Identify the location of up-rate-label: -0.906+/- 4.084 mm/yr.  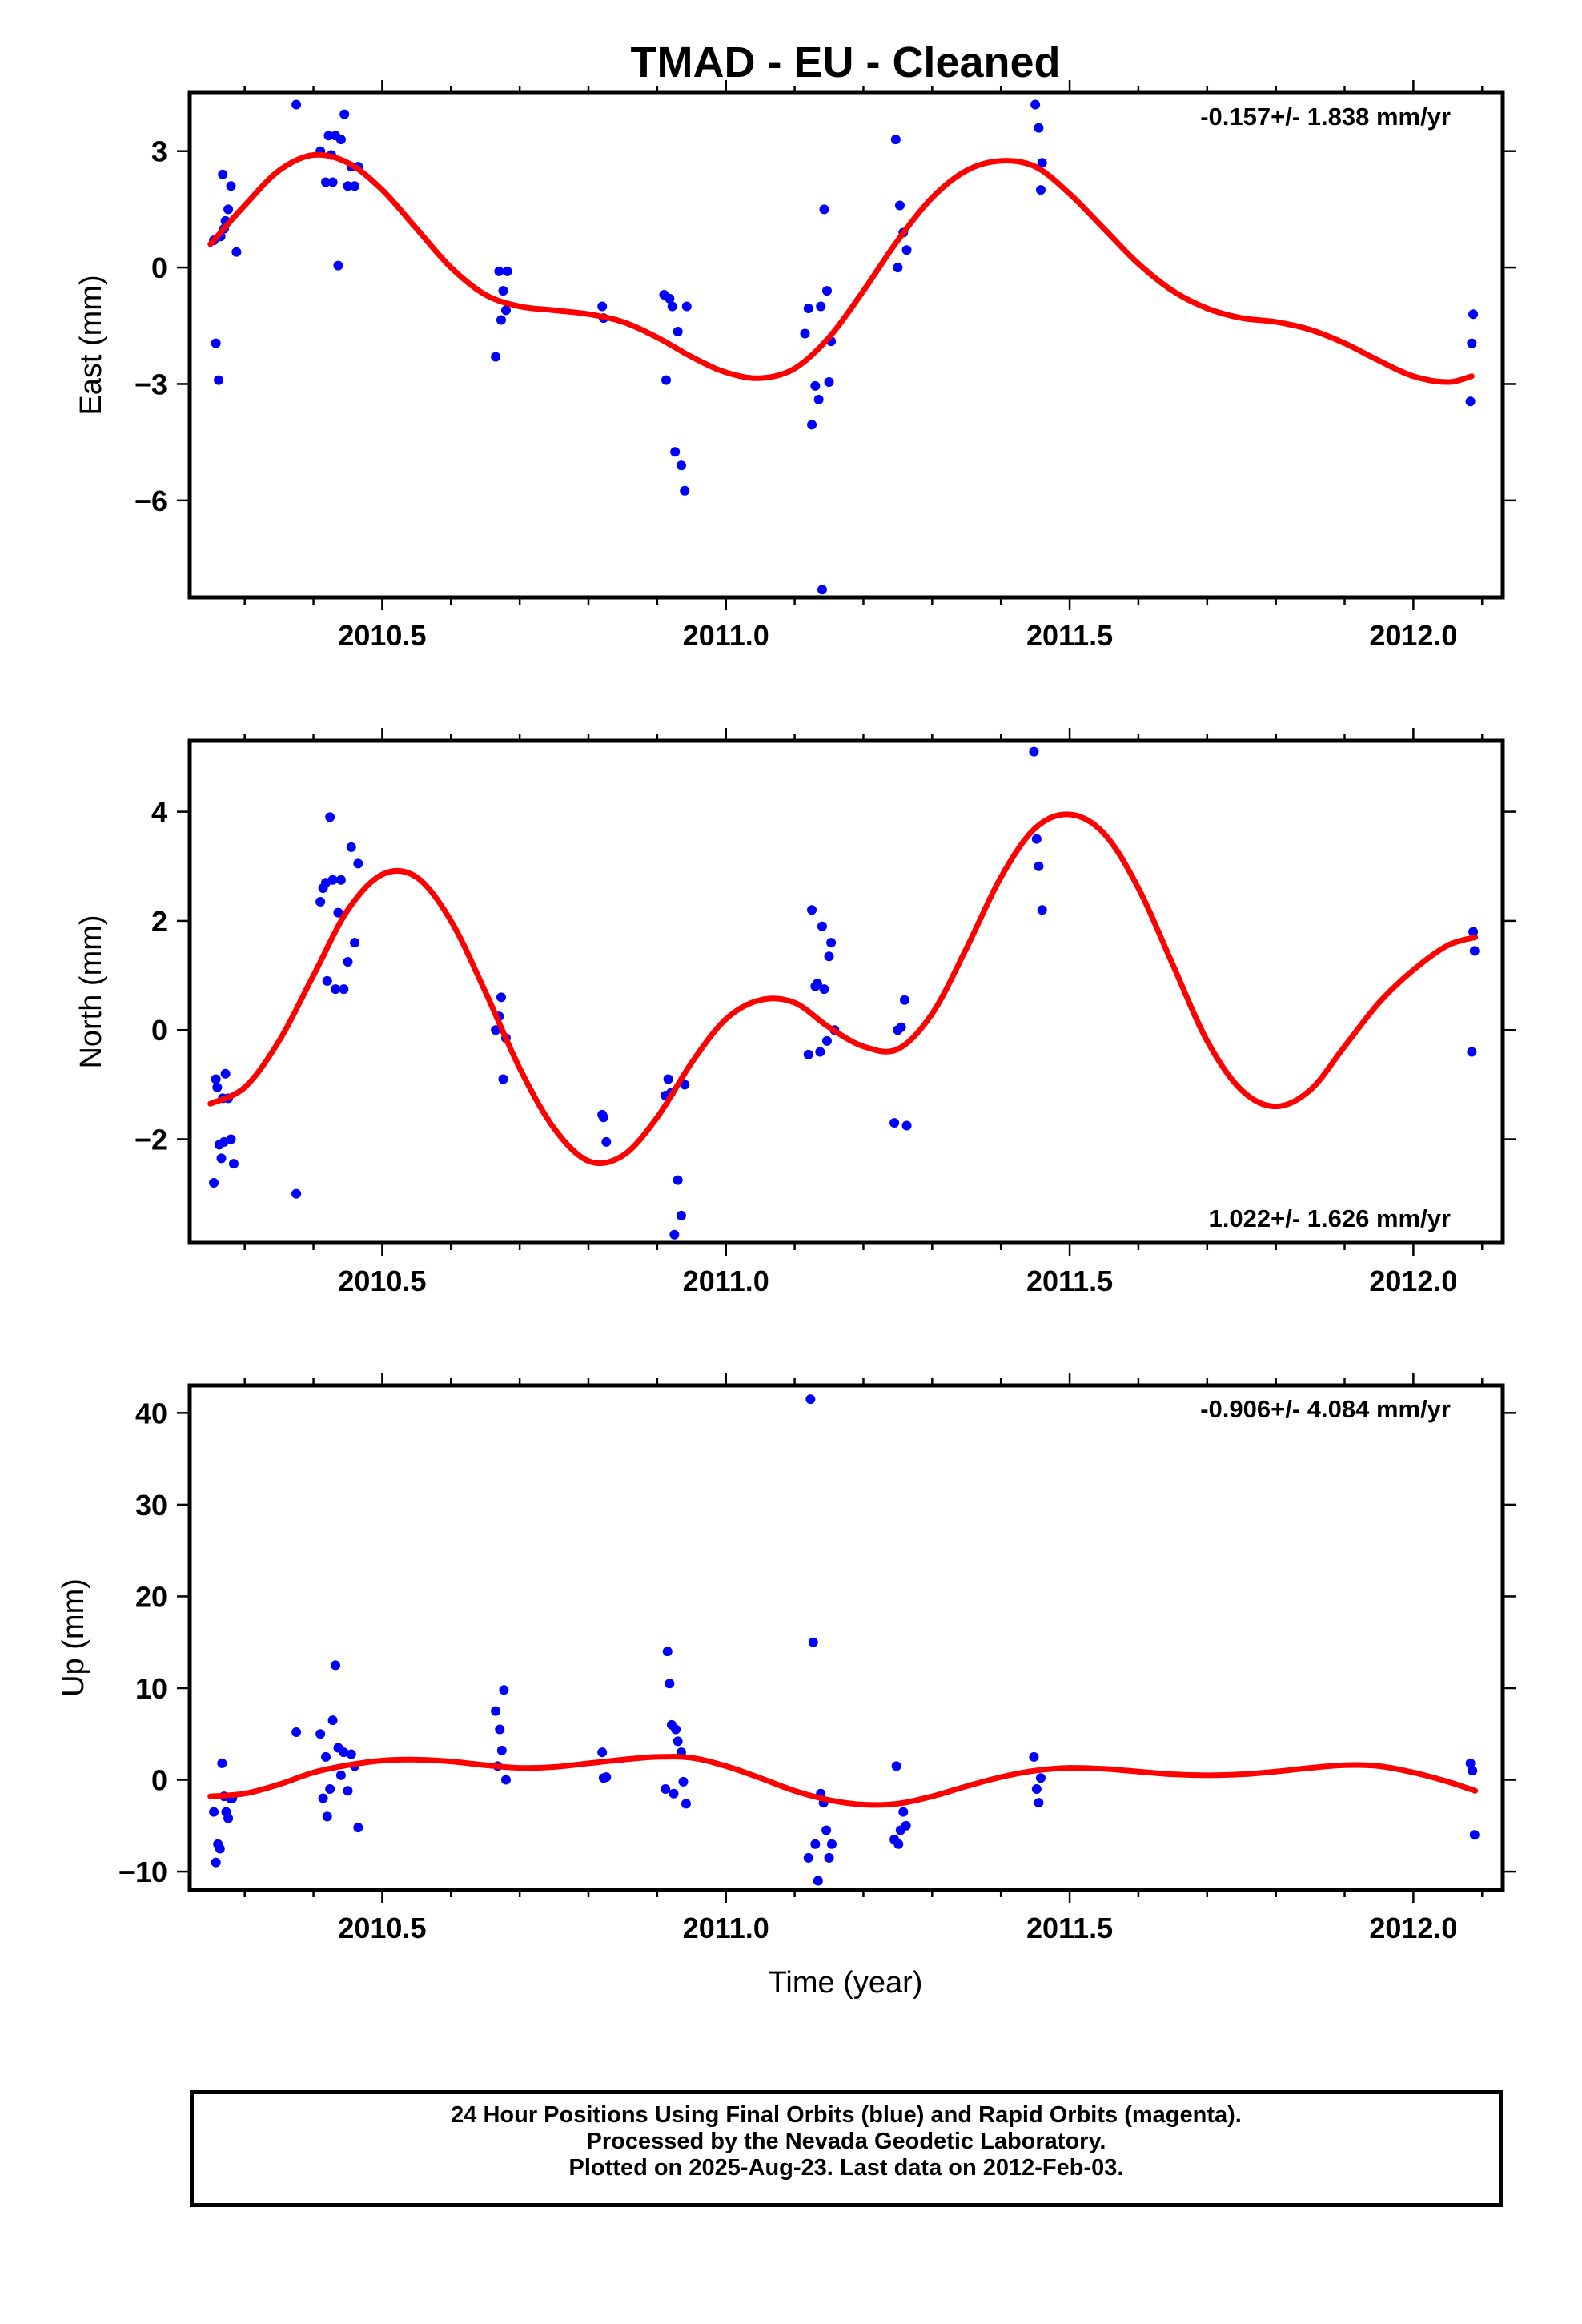
(1326, 1409).